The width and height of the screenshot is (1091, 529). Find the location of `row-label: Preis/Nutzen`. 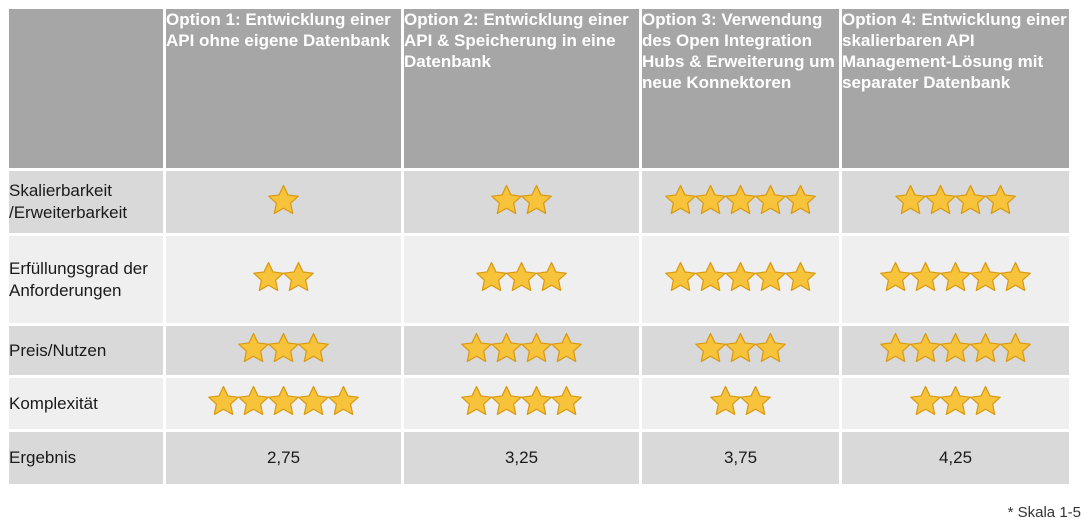

row-label: Preis/Nutzen is located at coordinates (86, 350).